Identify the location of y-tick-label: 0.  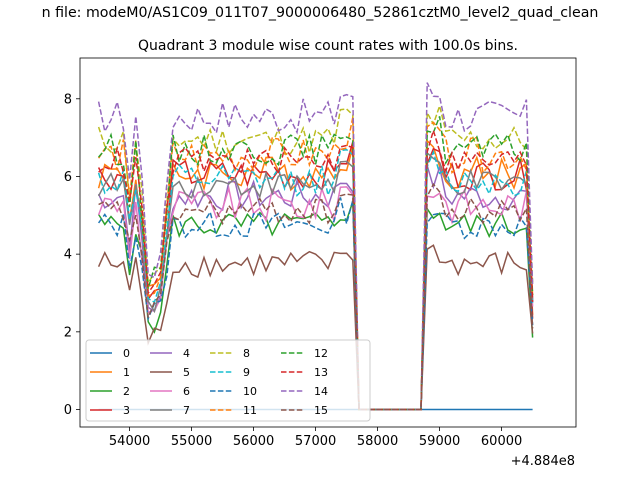
(68, 410).